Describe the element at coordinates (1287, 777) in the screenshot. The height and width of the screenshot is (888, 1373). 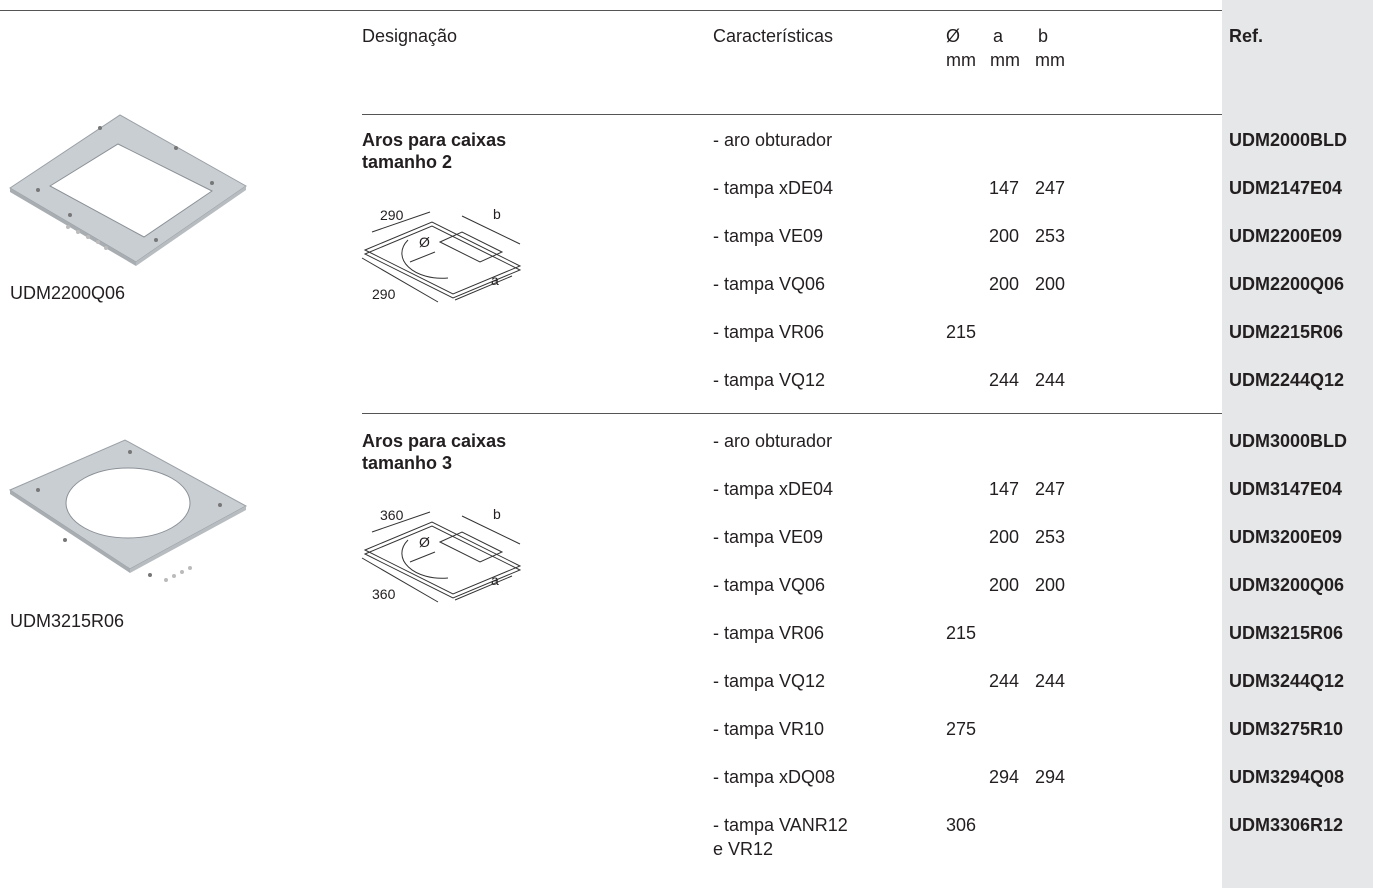
I see `reference: UDM3294Q08` at that location.